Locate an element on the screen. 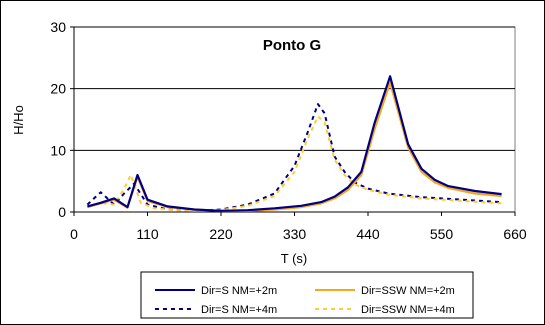 The image size is (545, 325). legend-label-3: Dir=SSW NM=+4m is located at coordinates (408, 310).